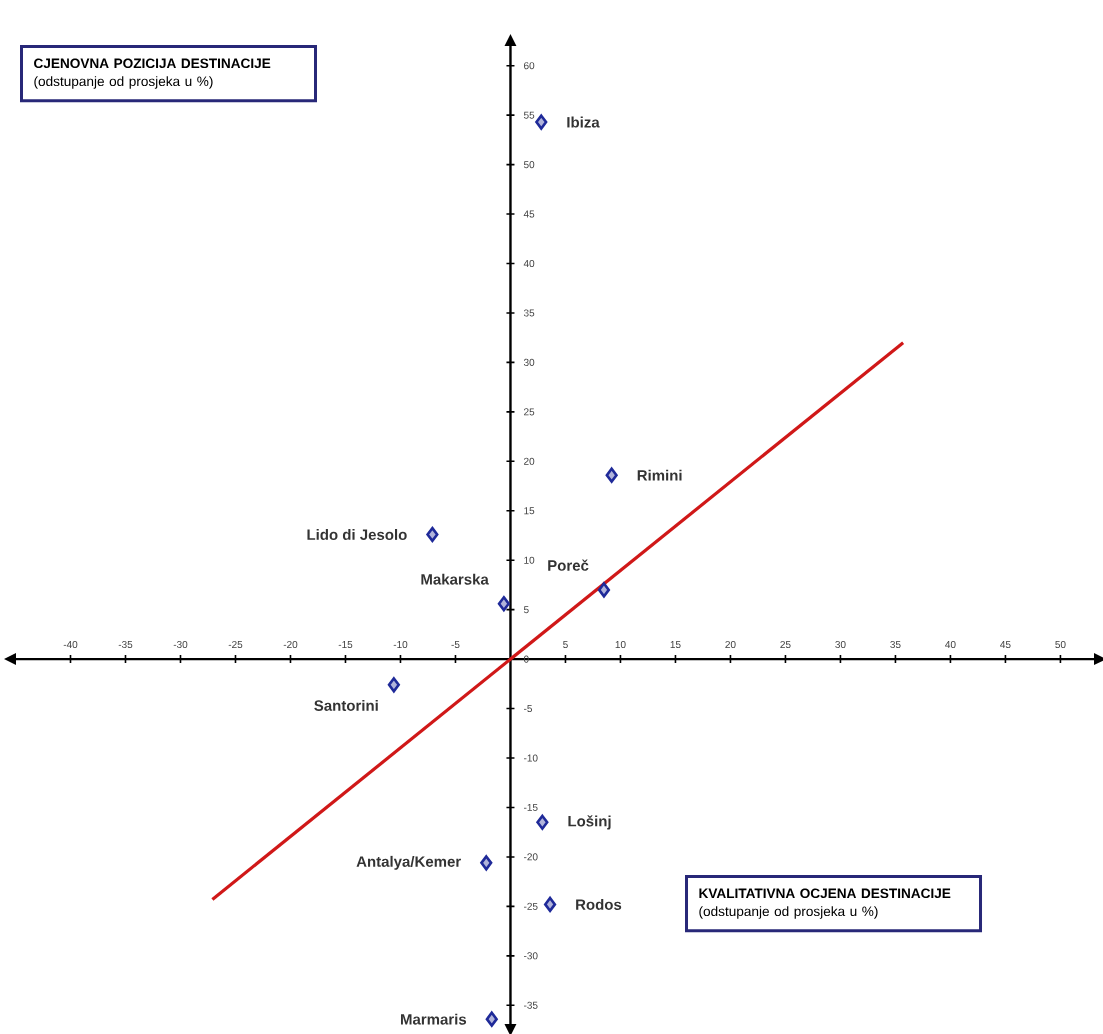  I want to click on annotation: Rodos, so click(599, 904).